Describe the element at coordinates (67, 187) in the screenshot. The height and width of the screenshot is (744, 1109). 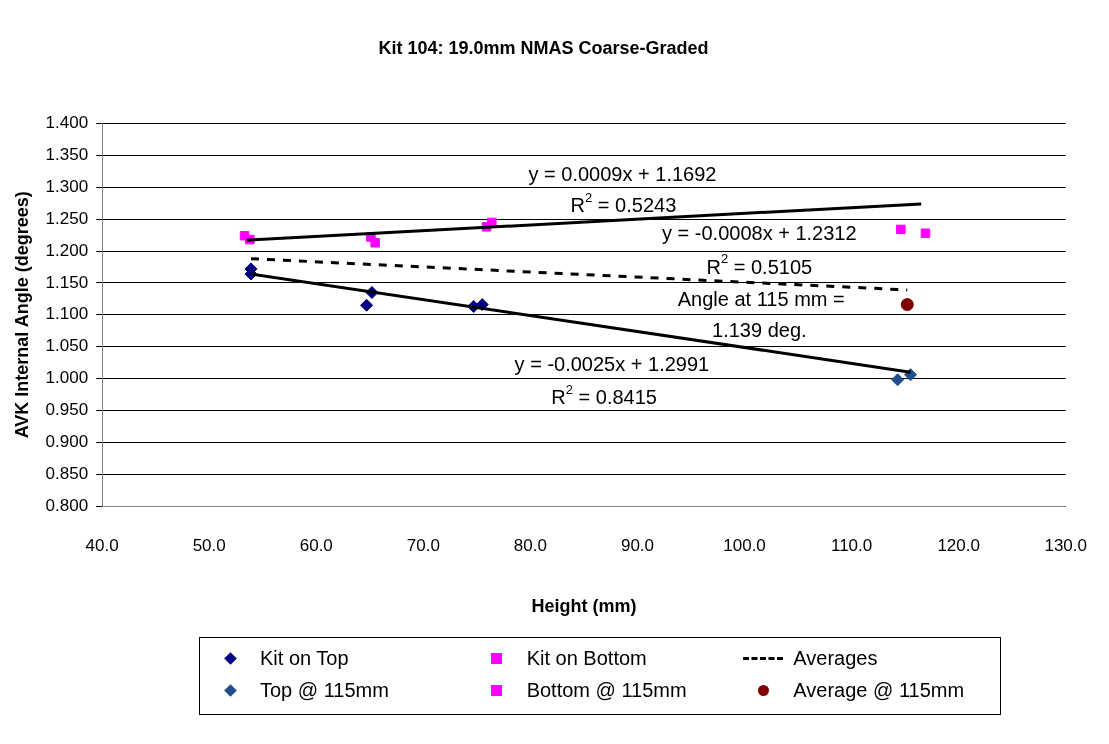
I see `y-tick-label: 1.300` at that location.